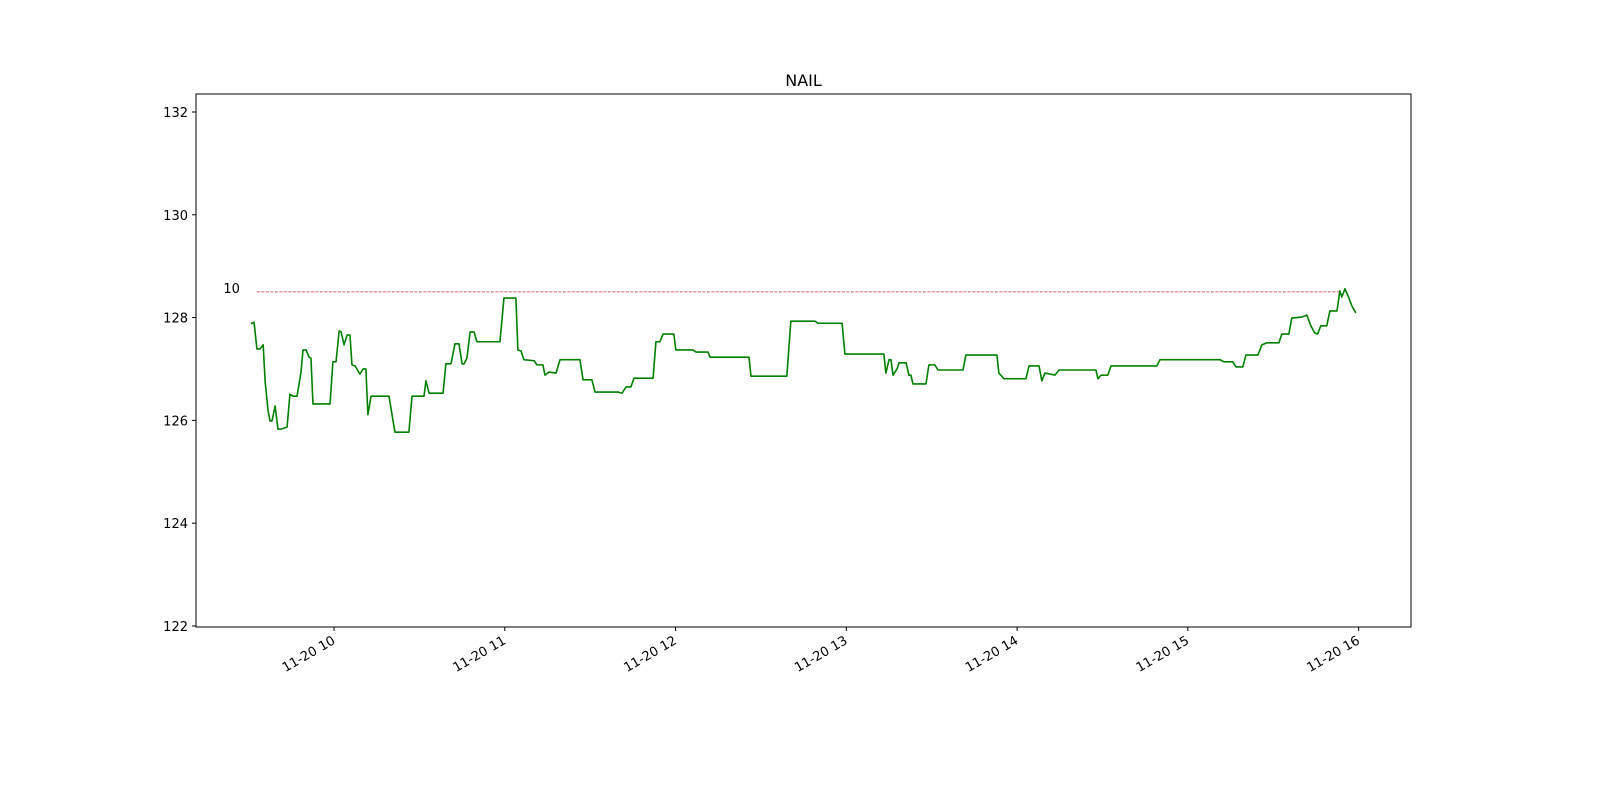  I want to click on y-tick-label: 126, so click(175, 421).